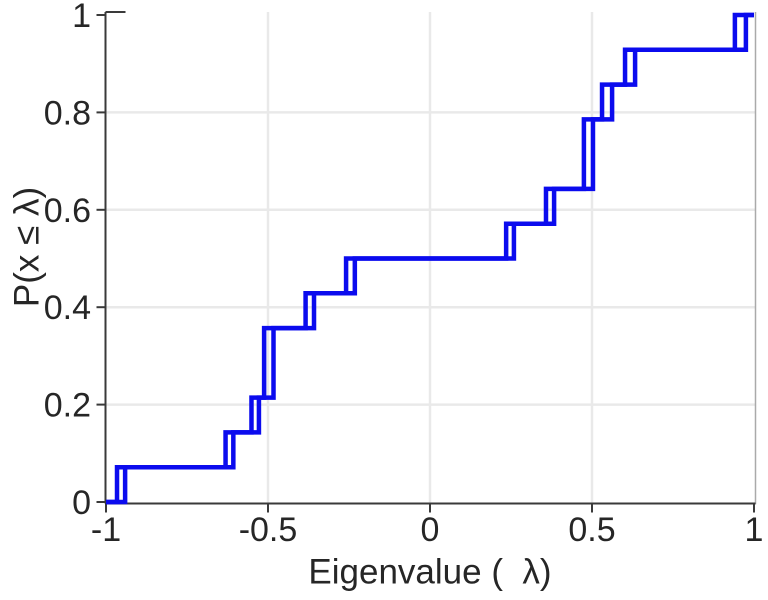  What do you see at coordinates (268, 530) in the screenshot?
I see `x-tick-label: -0.5` at bounding box center [268, 530].